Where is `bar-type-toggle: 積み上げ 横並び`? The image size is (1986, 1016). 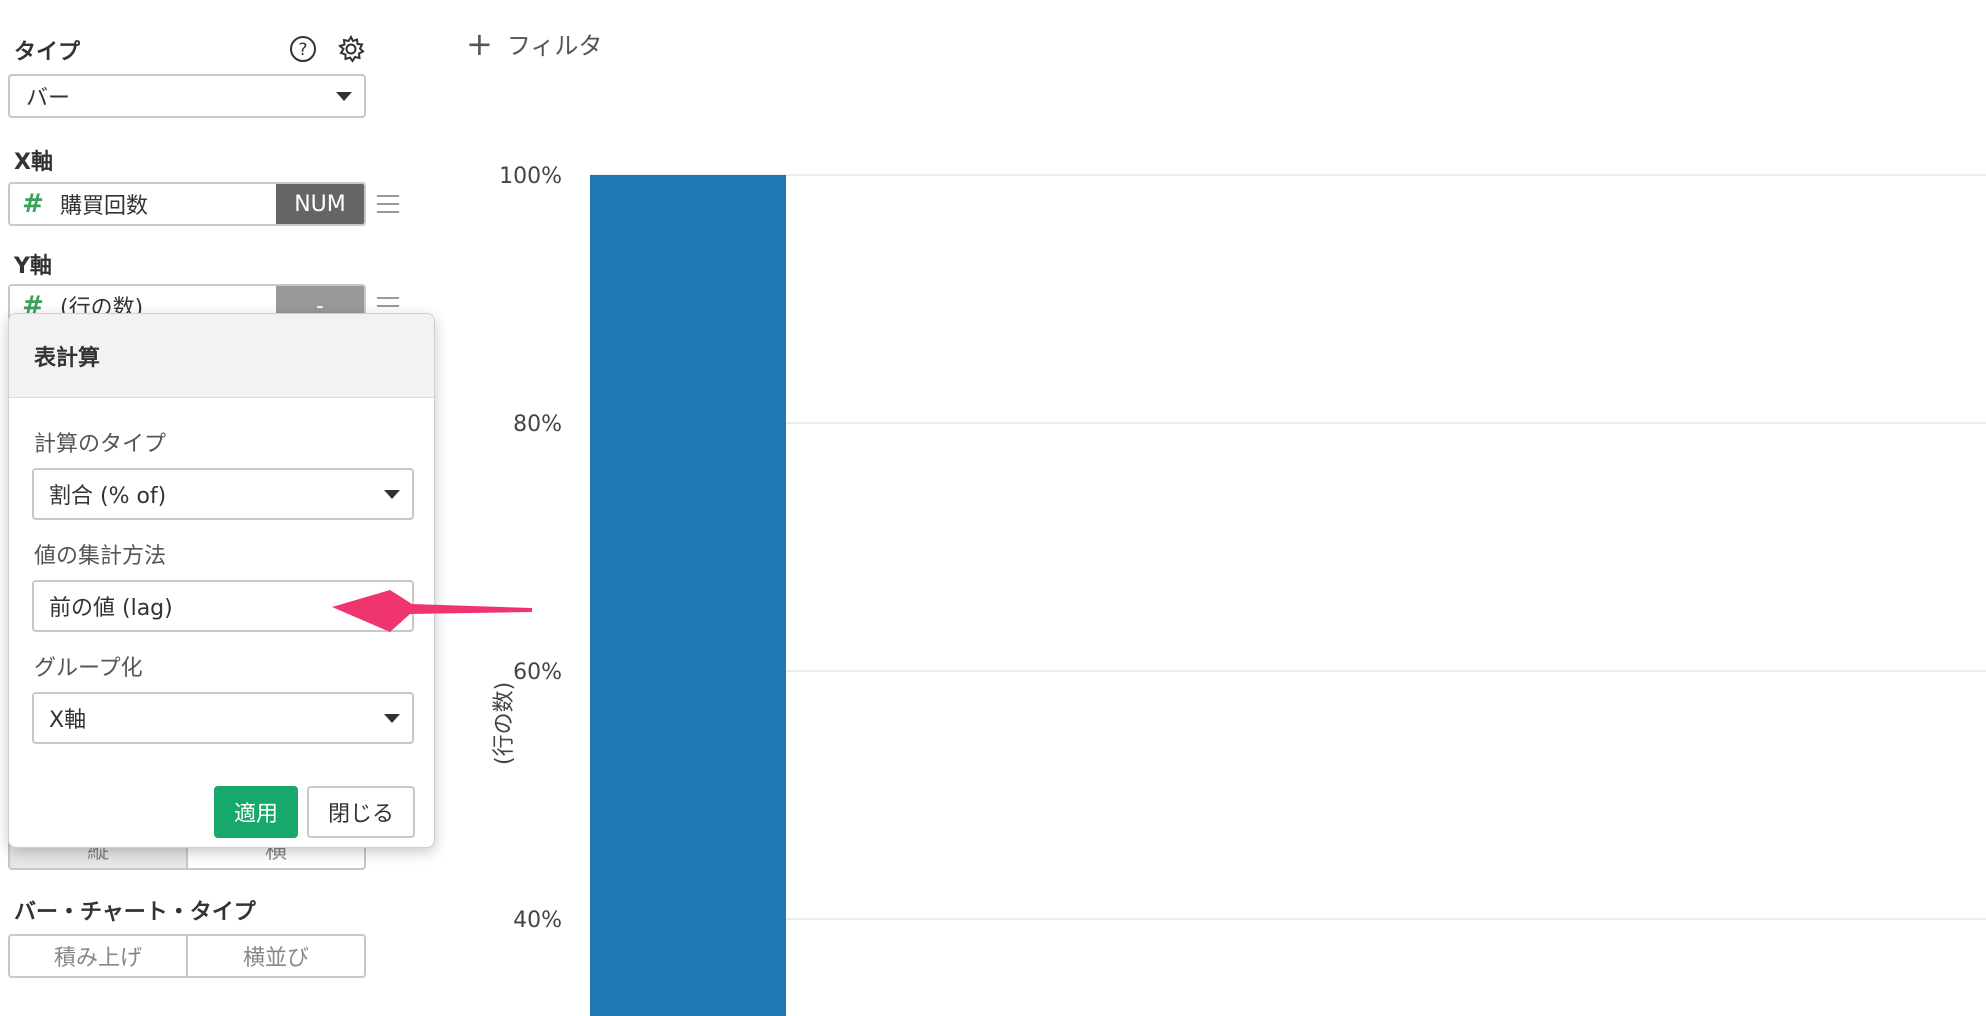 bar-type-toggle: 積み上げ 横並び is located at coordinates (187, 956).